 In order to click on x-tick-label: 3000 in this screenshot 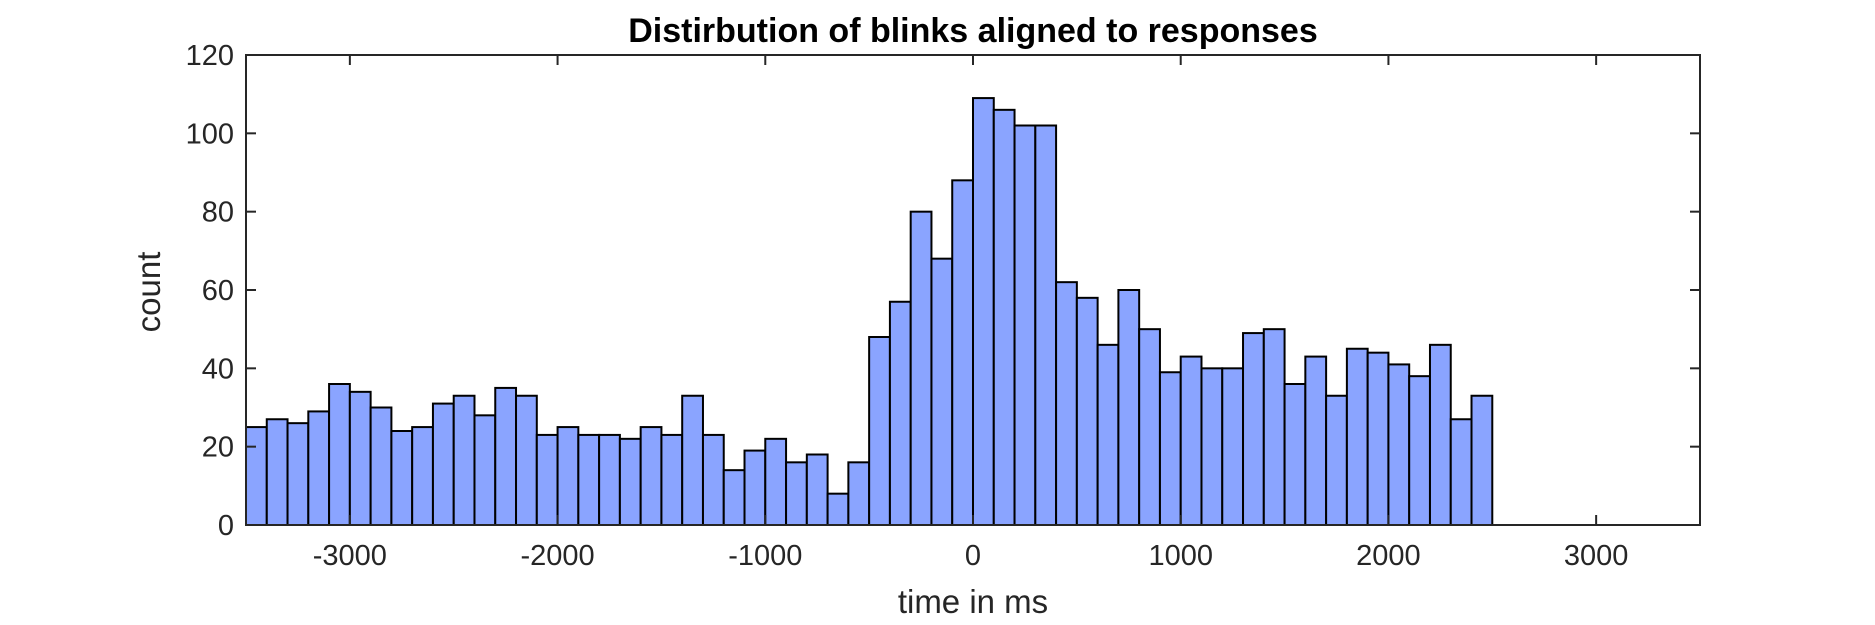, I will do `click(1596, 556)`.